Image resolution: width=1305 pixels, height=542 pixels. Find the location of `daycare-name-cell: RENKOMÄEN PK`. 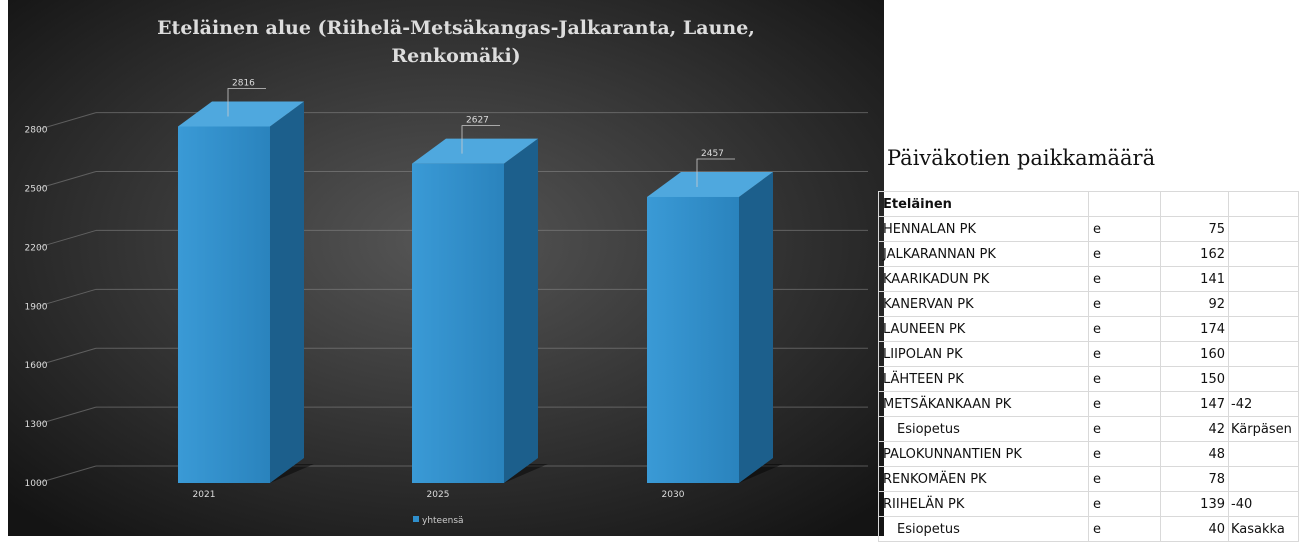

daycare-name-cell: RENKOMÄEN PK is located at coordinates (983, 479).